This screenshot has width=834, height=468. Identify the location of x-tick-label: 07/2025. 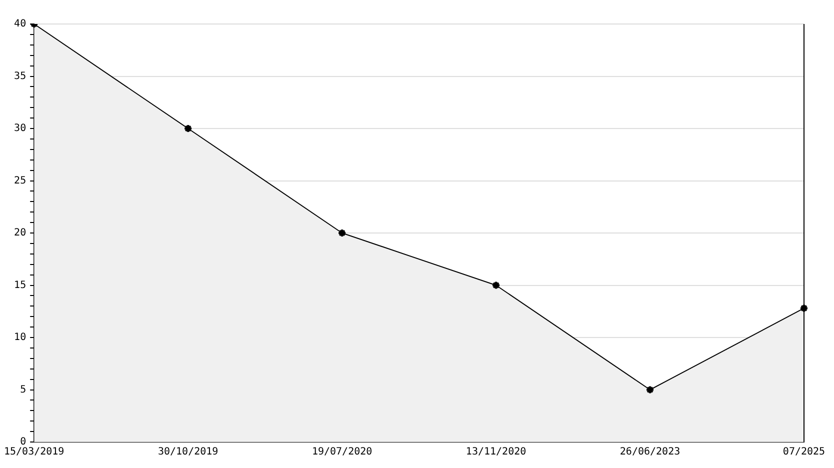
(804, 452).